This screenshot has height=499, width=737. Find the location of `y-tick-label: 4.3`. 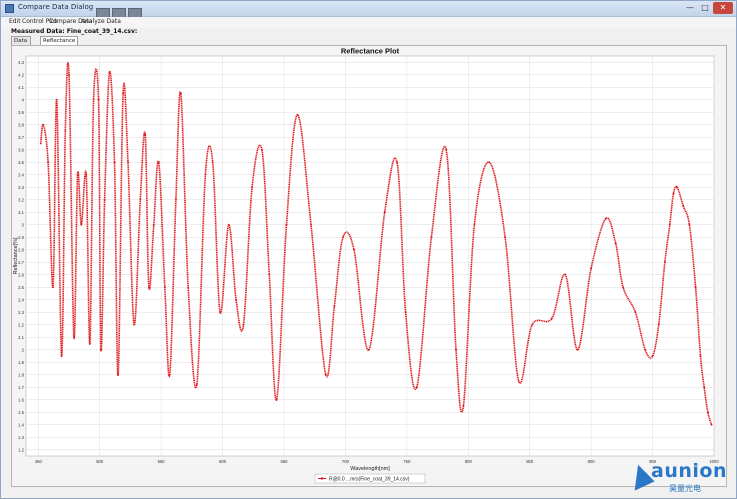

y-tick-label: 4.3 is located at coordinates (21, 62).